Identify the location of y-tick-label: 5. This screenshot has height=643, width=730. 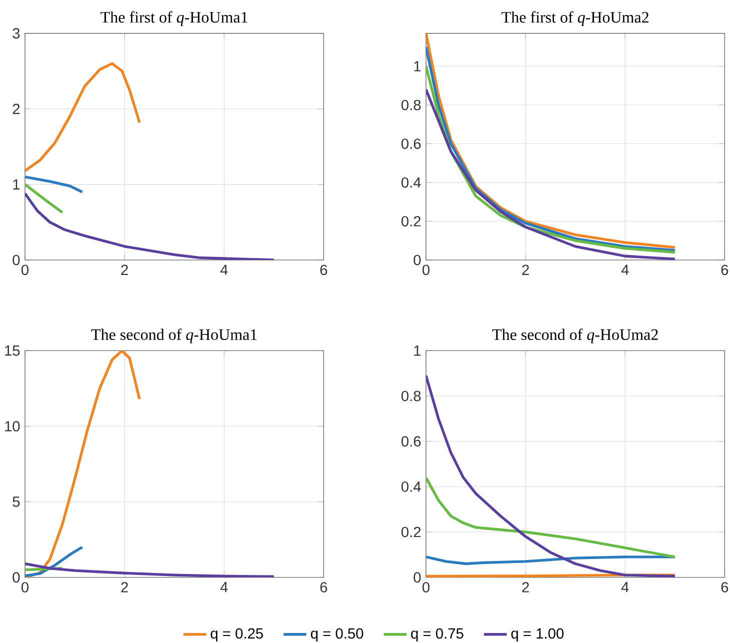
(16, 502).